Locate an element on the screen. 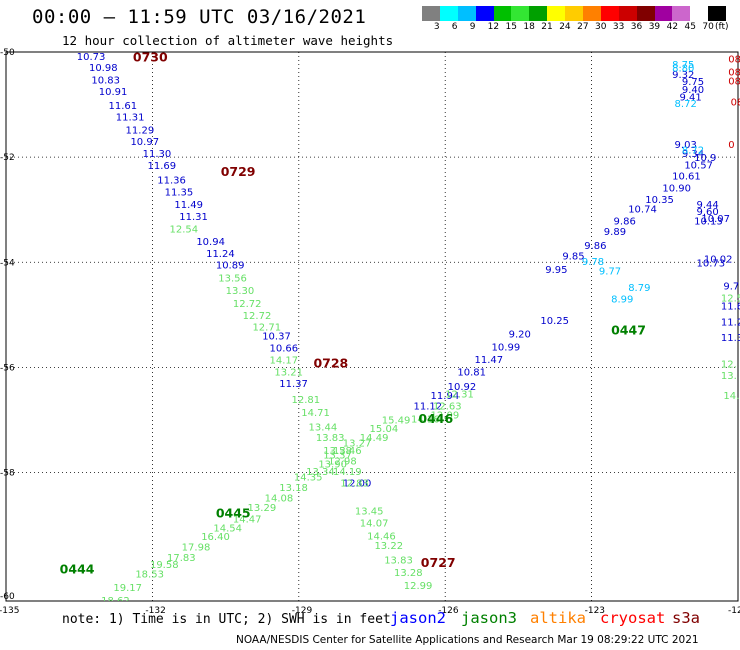  lon-tick-label: -129 is located at coordinates (302, 611).